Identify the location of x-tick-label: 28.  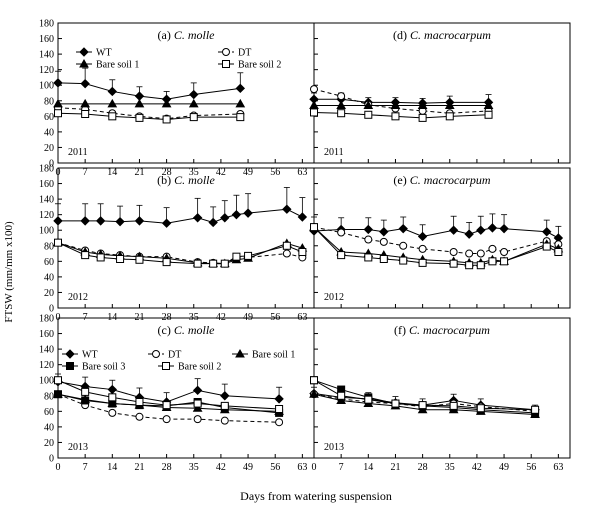
(167, 467).